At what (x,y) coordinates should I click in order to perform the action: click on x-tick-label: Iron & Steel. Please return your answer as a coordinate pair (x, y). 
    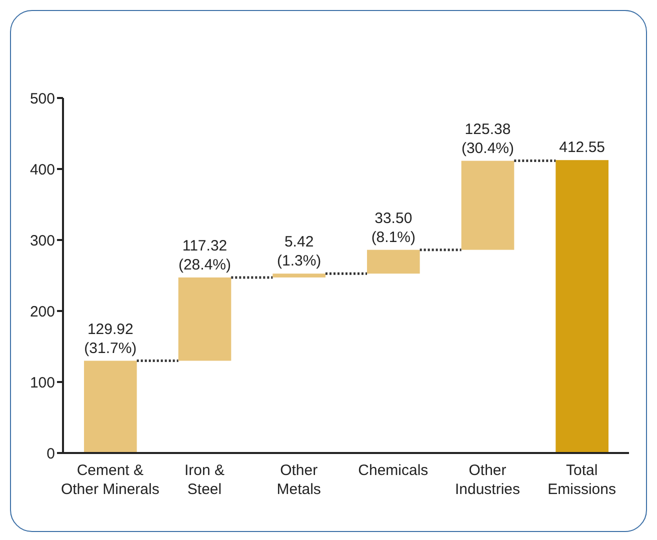
    Looking at the image, I should click on (204, 480).